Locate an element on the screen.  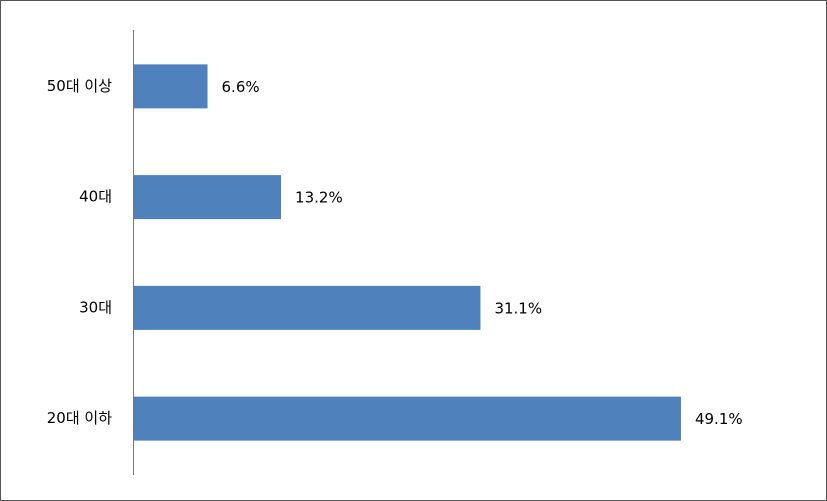
data-label: 13.2% is located at coordinates (319, 198).